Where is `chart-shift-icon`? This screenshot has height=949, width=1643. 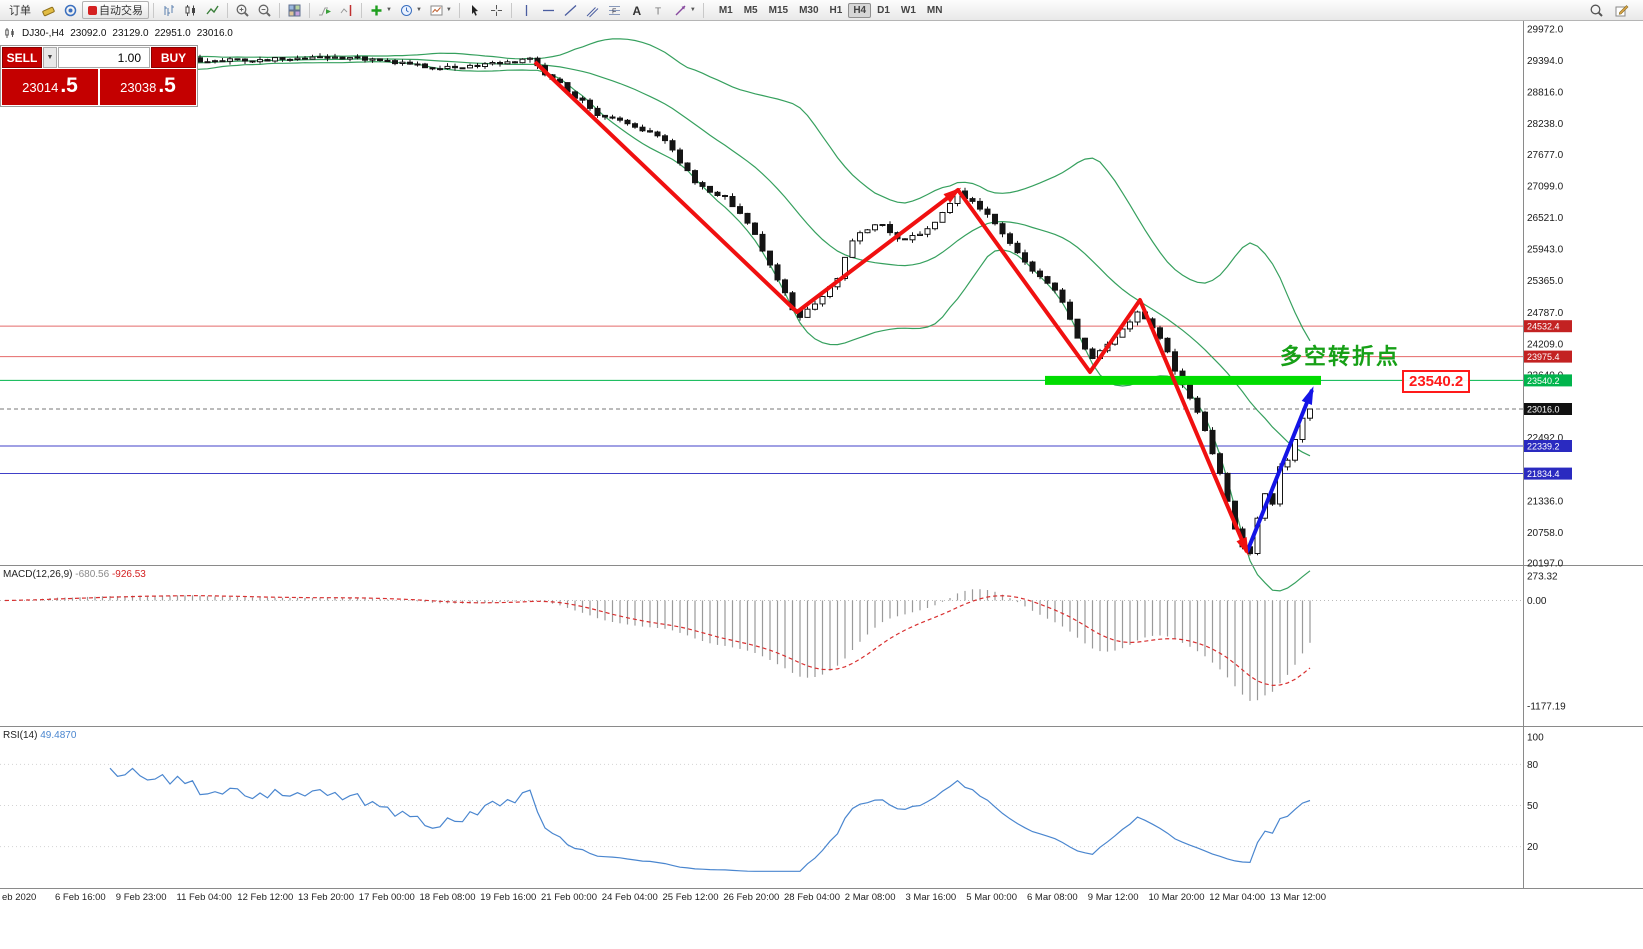 chart-shift-icon is located at coordinates (346, 10).